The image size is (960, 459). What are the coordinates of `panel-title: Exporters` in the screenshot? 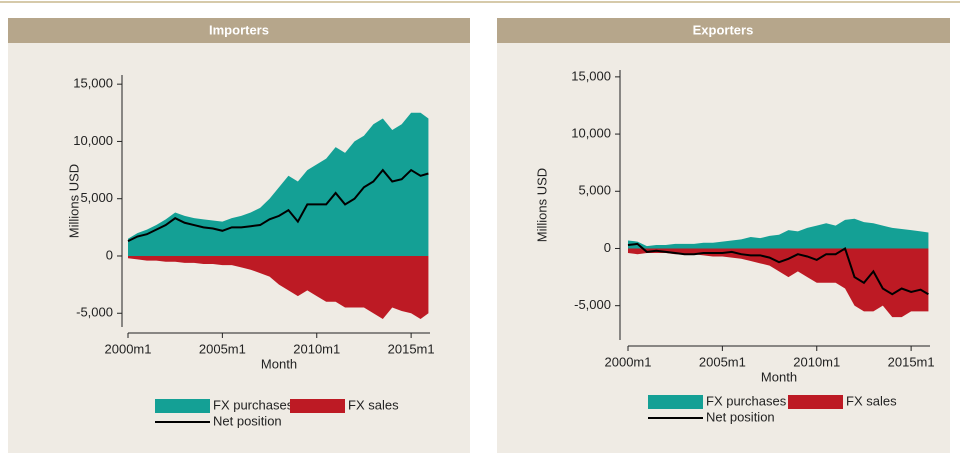 It's located at (723, 29).